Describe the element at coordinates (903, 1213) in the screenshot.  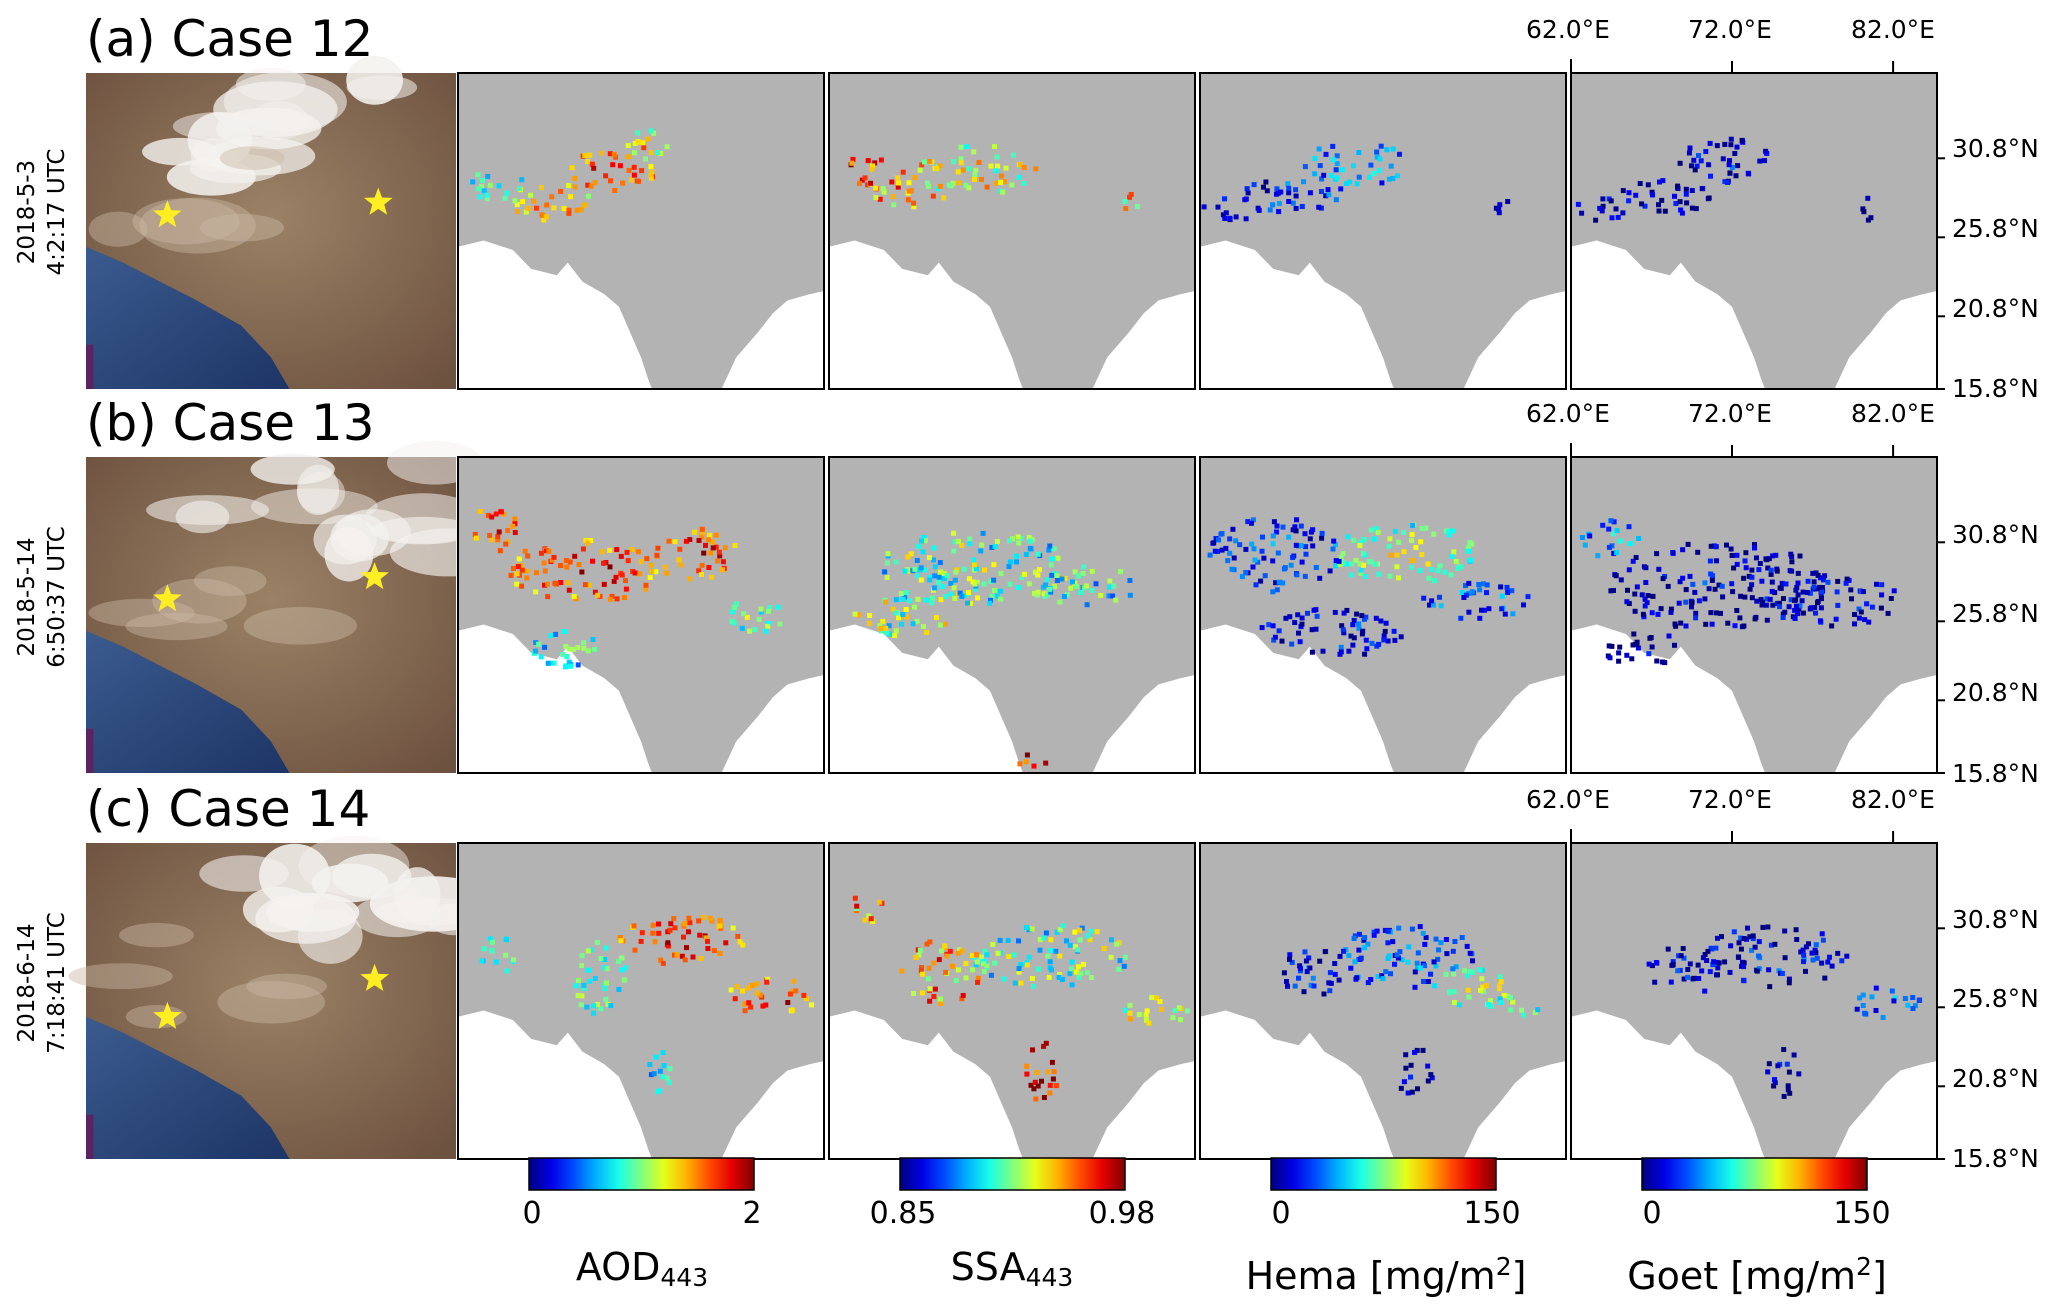
I see `colorbar-ssa-min: 0.85` at that location.